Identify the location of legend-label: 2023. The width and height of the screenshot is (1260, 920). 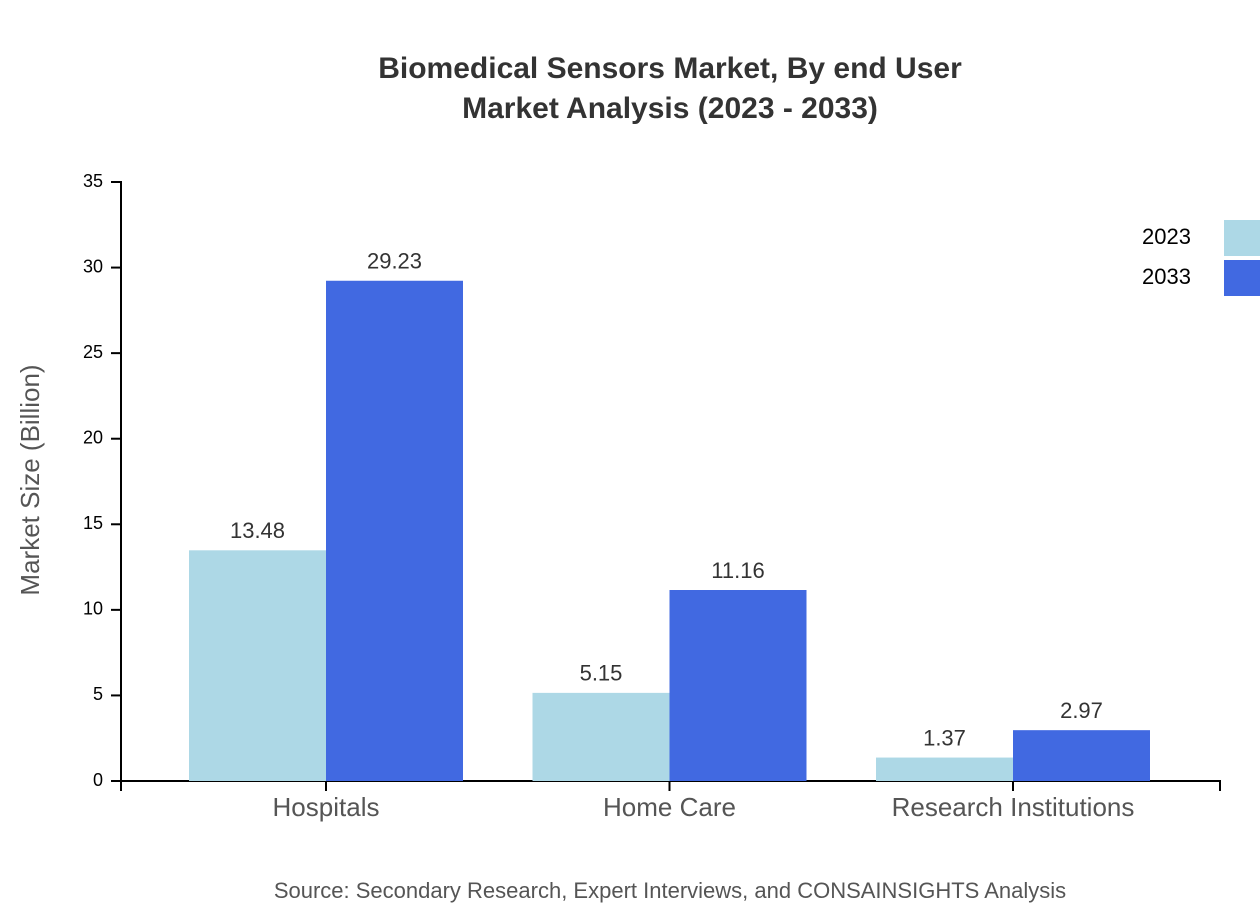
(1166, 236).